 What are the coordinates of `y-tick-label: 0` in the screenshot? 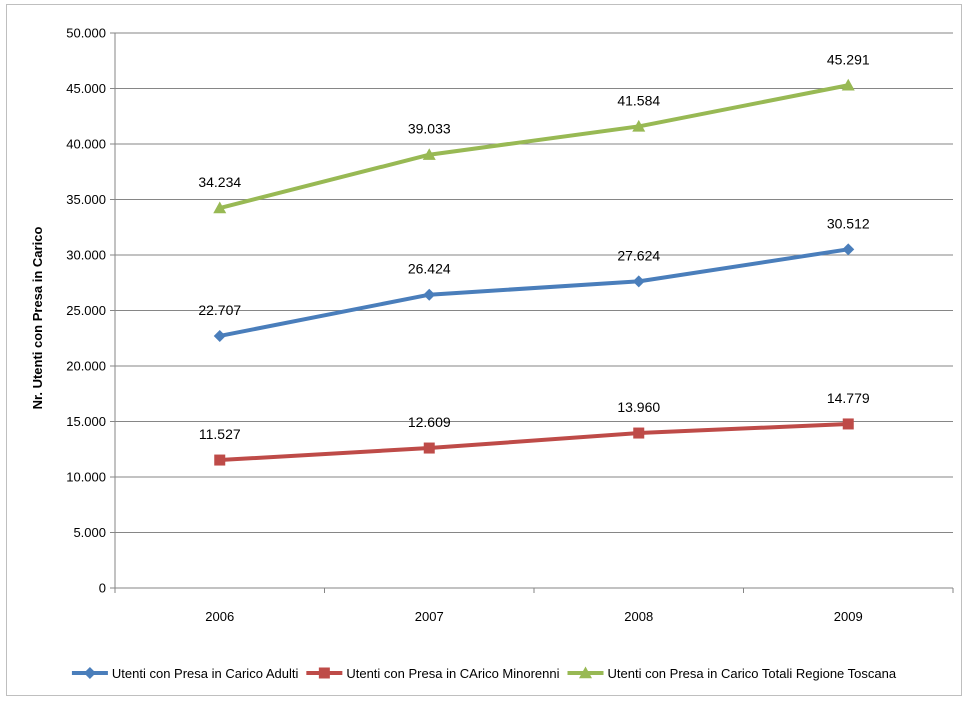 It's located at (102, 588).